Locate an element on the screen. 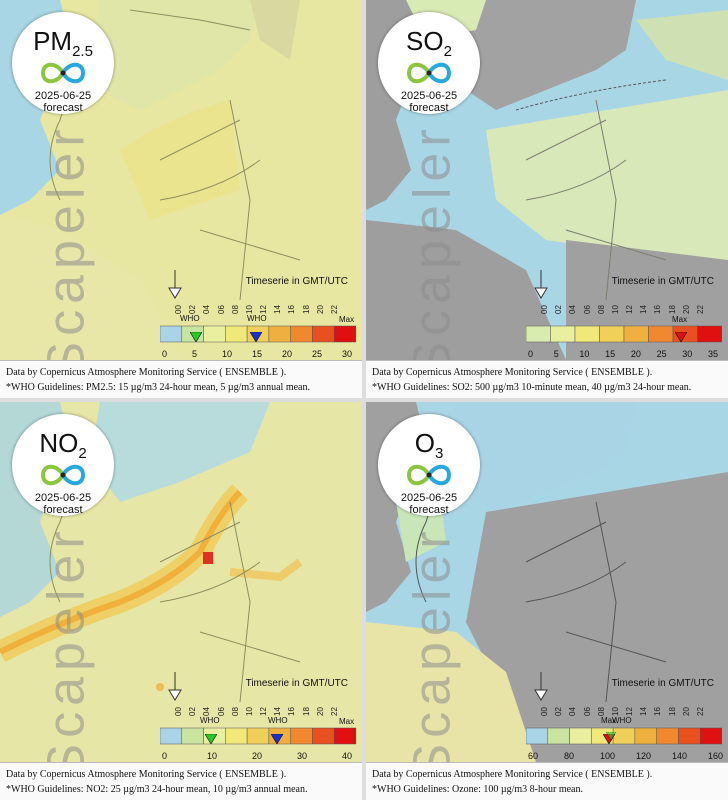 The height and width of the screenshot is (800, 728). scale-tick-label: 140 is located at coordinates (680, 756).